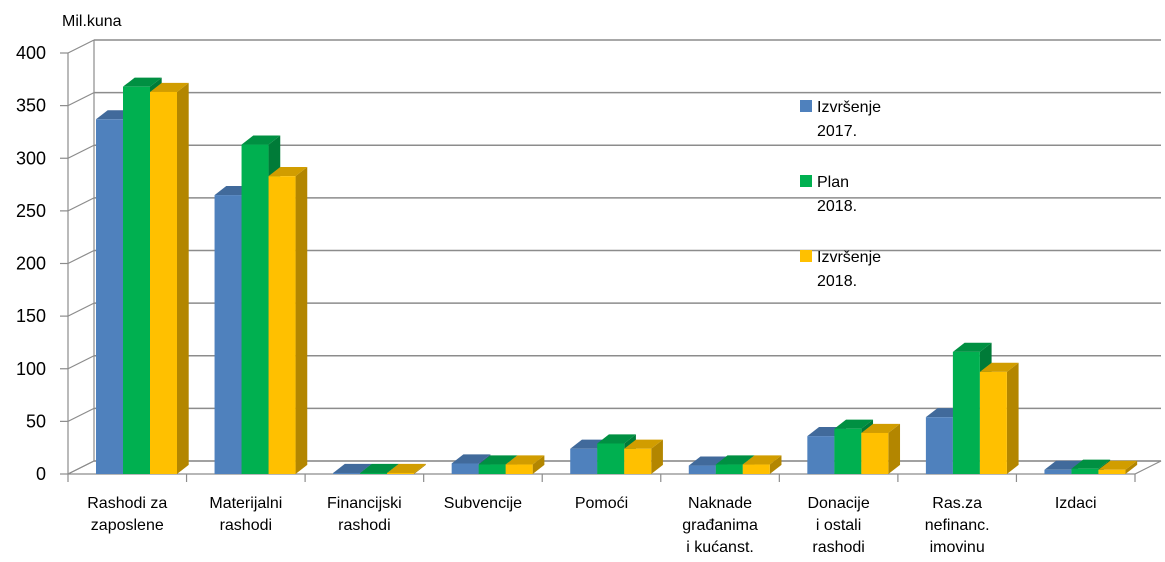 This screenshot has height=562, width=1165. I want to click on y-tick-label: 300, so click(31, 158).